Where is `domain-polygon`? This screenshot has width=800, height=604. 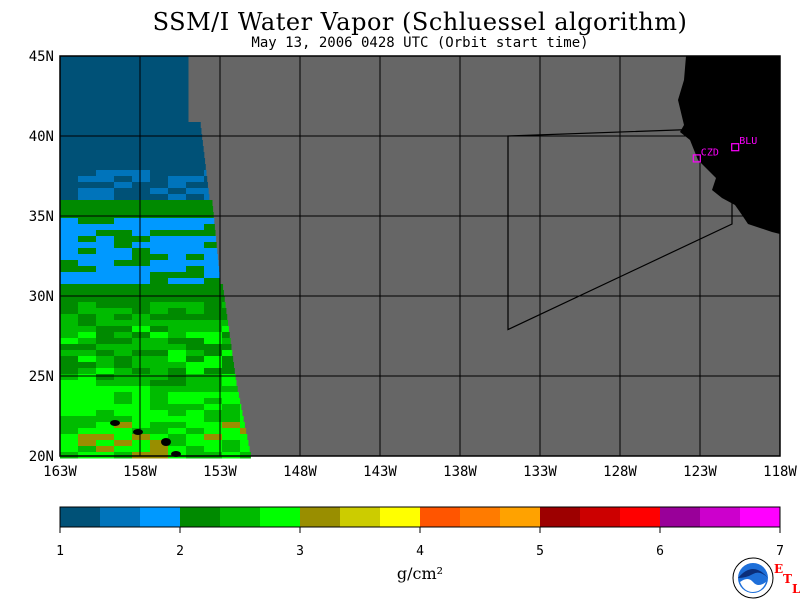
domain-polygon is located at coordinates (620, 229).